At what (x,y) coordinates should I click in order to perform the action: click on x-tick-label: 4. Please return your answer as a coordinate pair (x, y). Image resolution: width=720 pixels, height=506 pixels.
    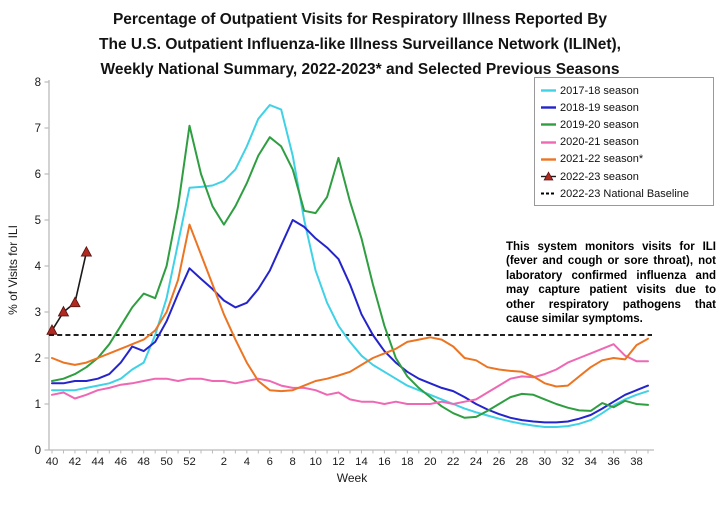
    Looking at the image, I should click on (247, 462).